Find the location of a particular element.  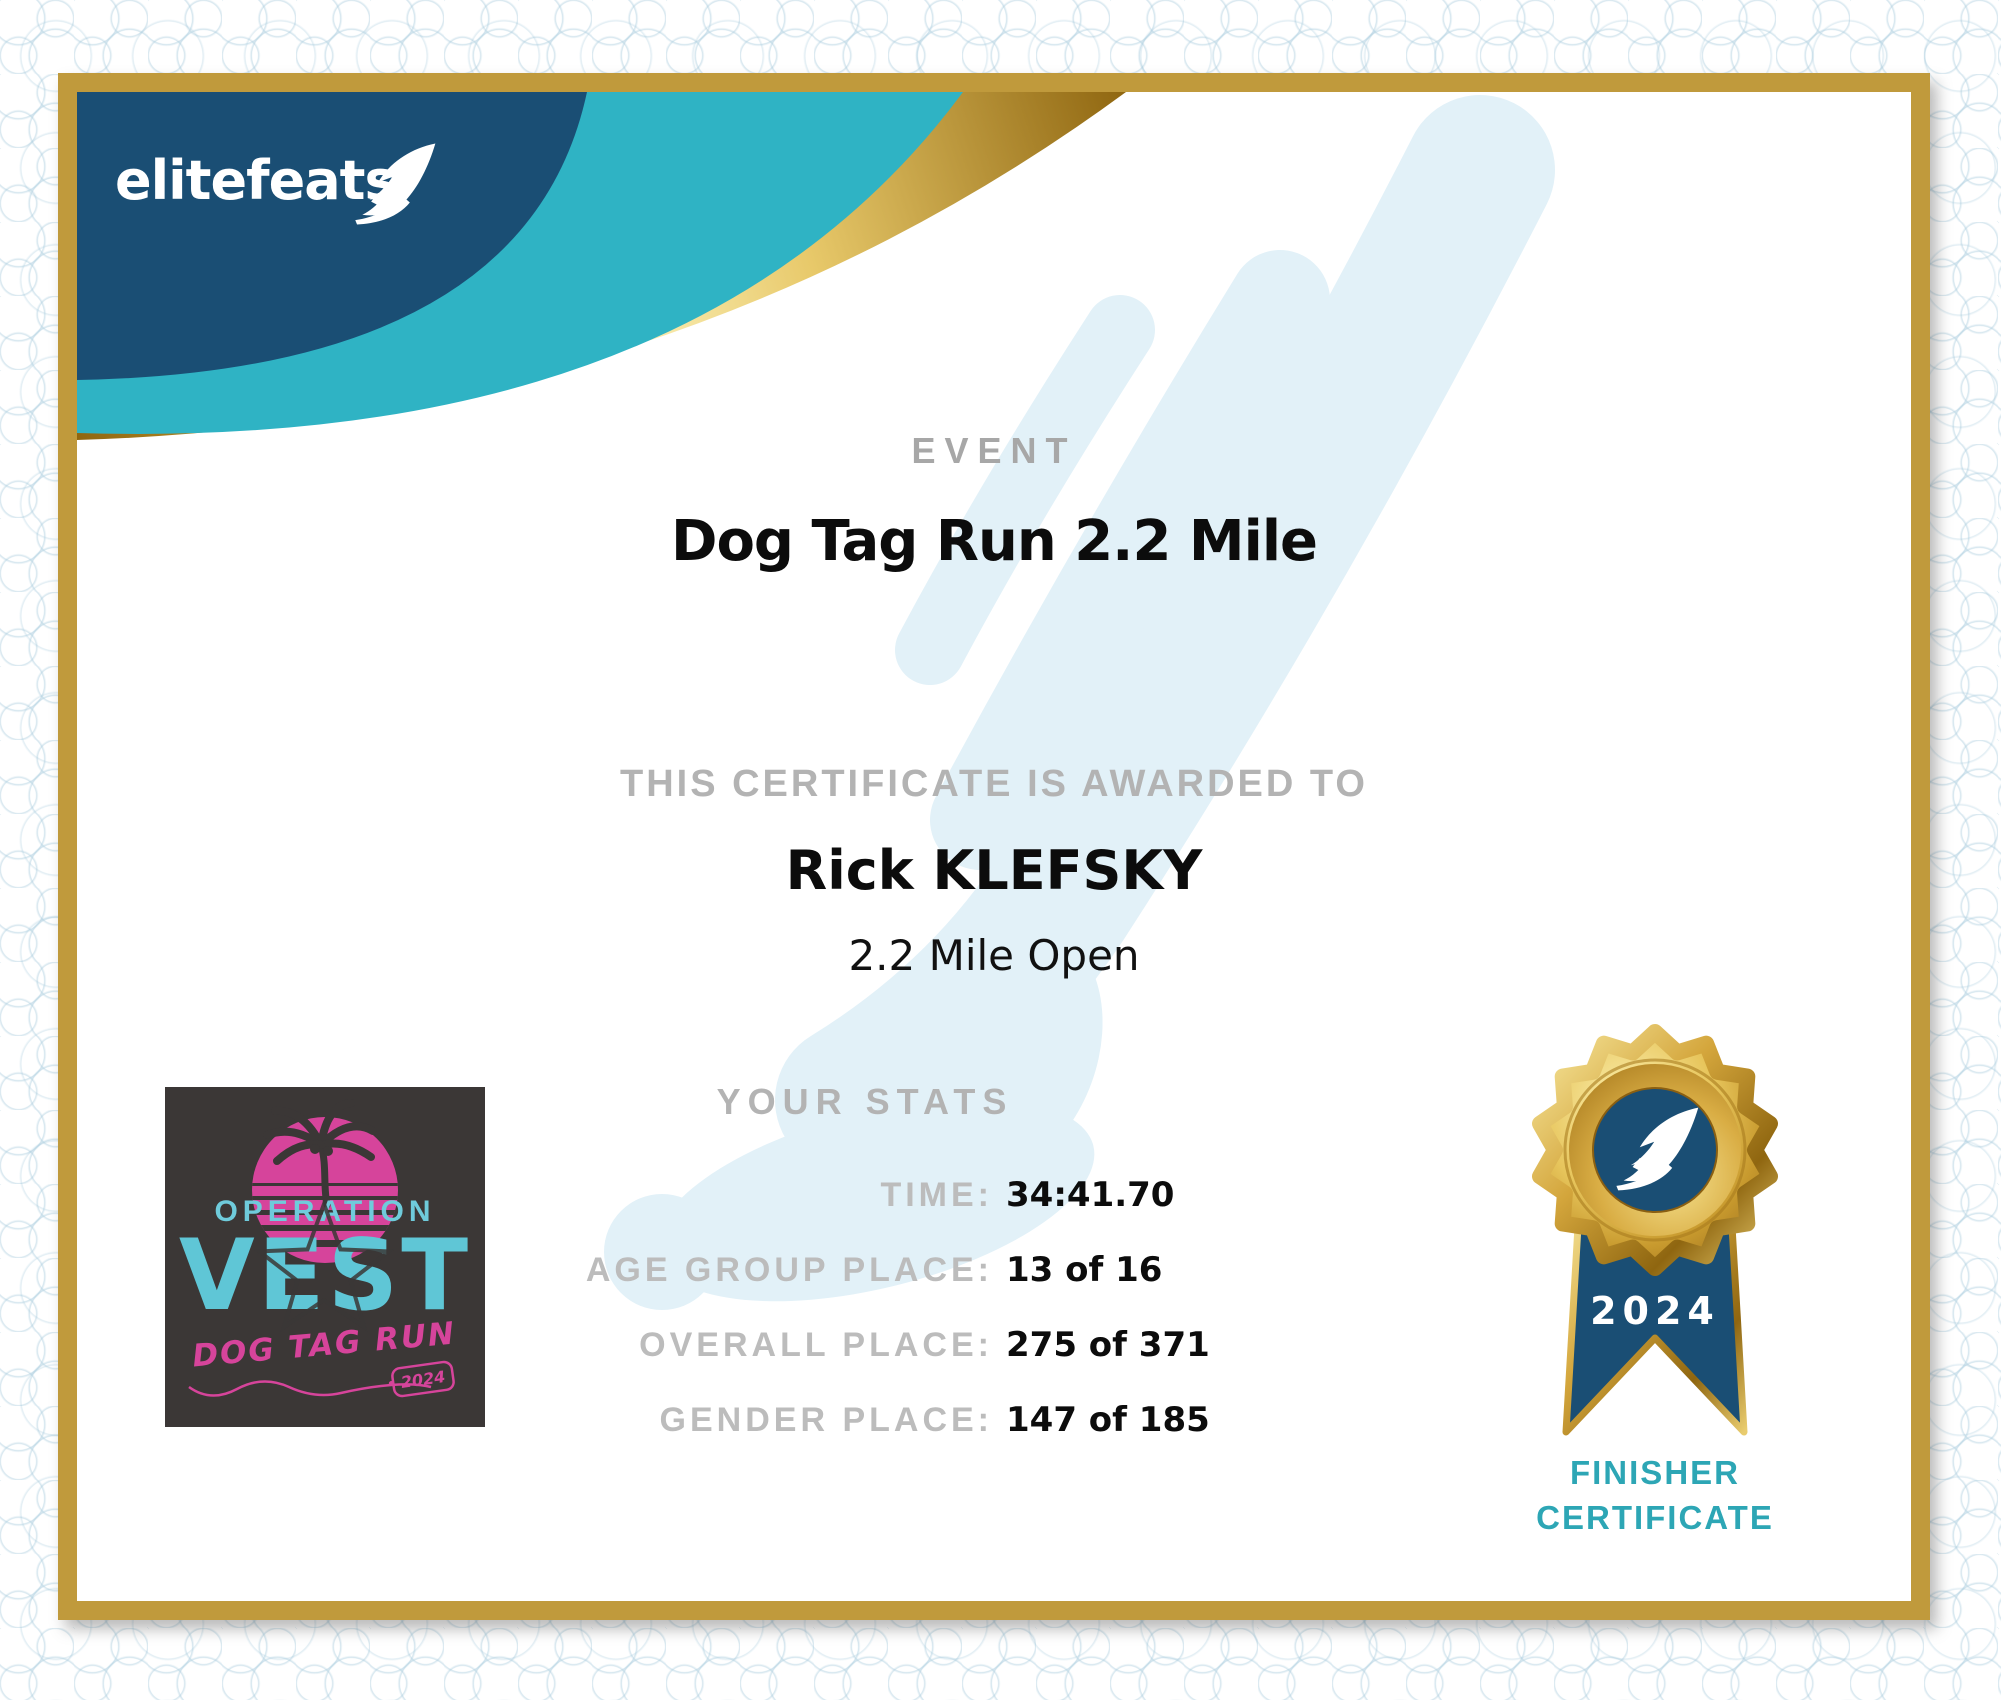

stat-value-overall-place: 275 of 371 is located at coordinates (1108, 1345).